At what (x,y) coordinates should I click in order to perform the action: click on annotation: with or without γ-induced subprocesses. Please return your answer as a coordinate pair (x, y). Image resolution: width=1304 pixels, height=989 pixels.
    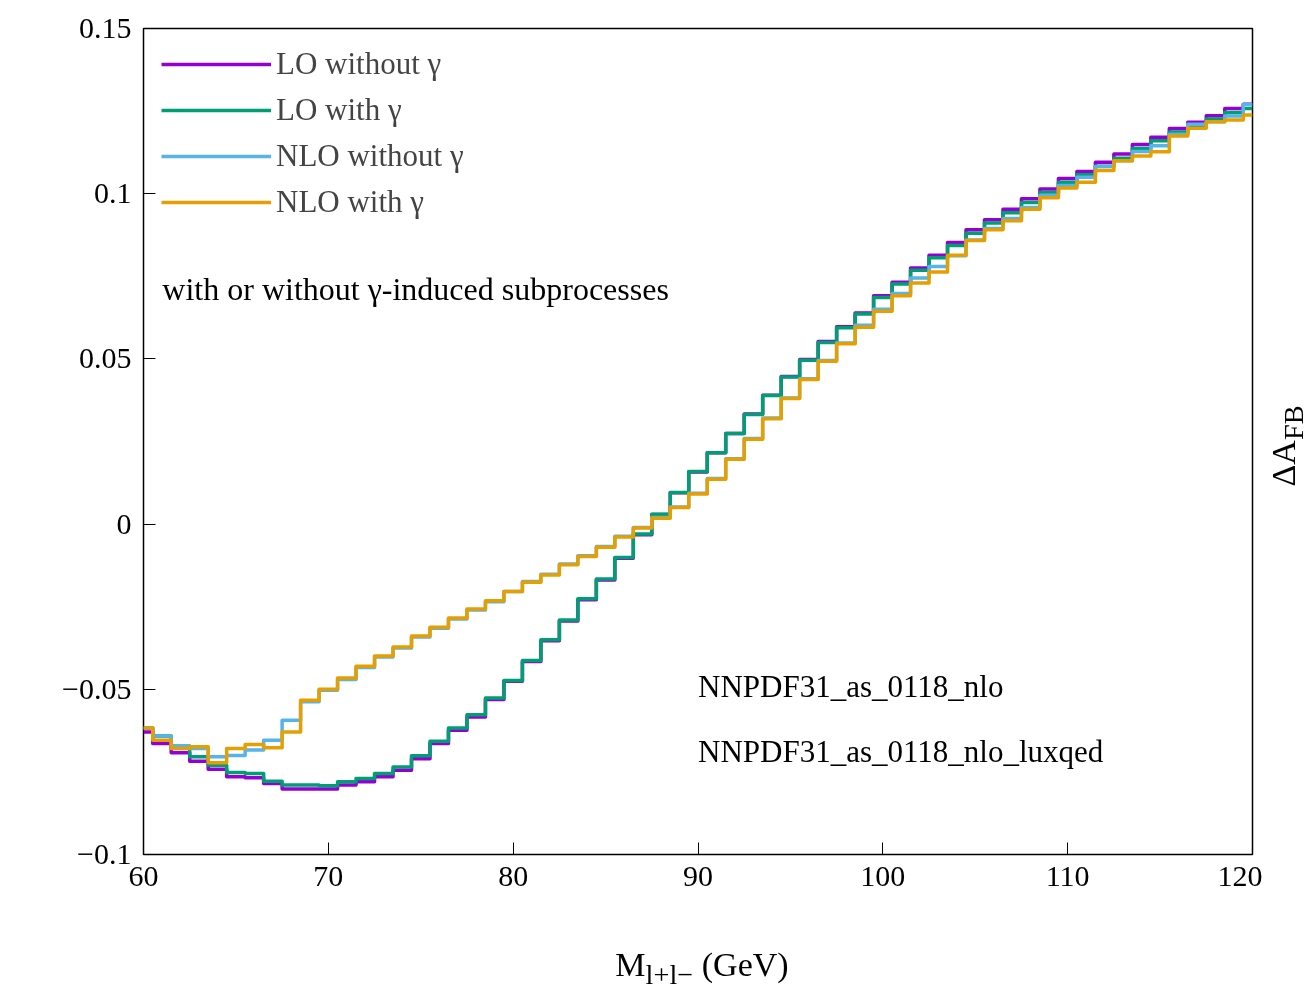
    Looking at the image, I should click on (415, 288).